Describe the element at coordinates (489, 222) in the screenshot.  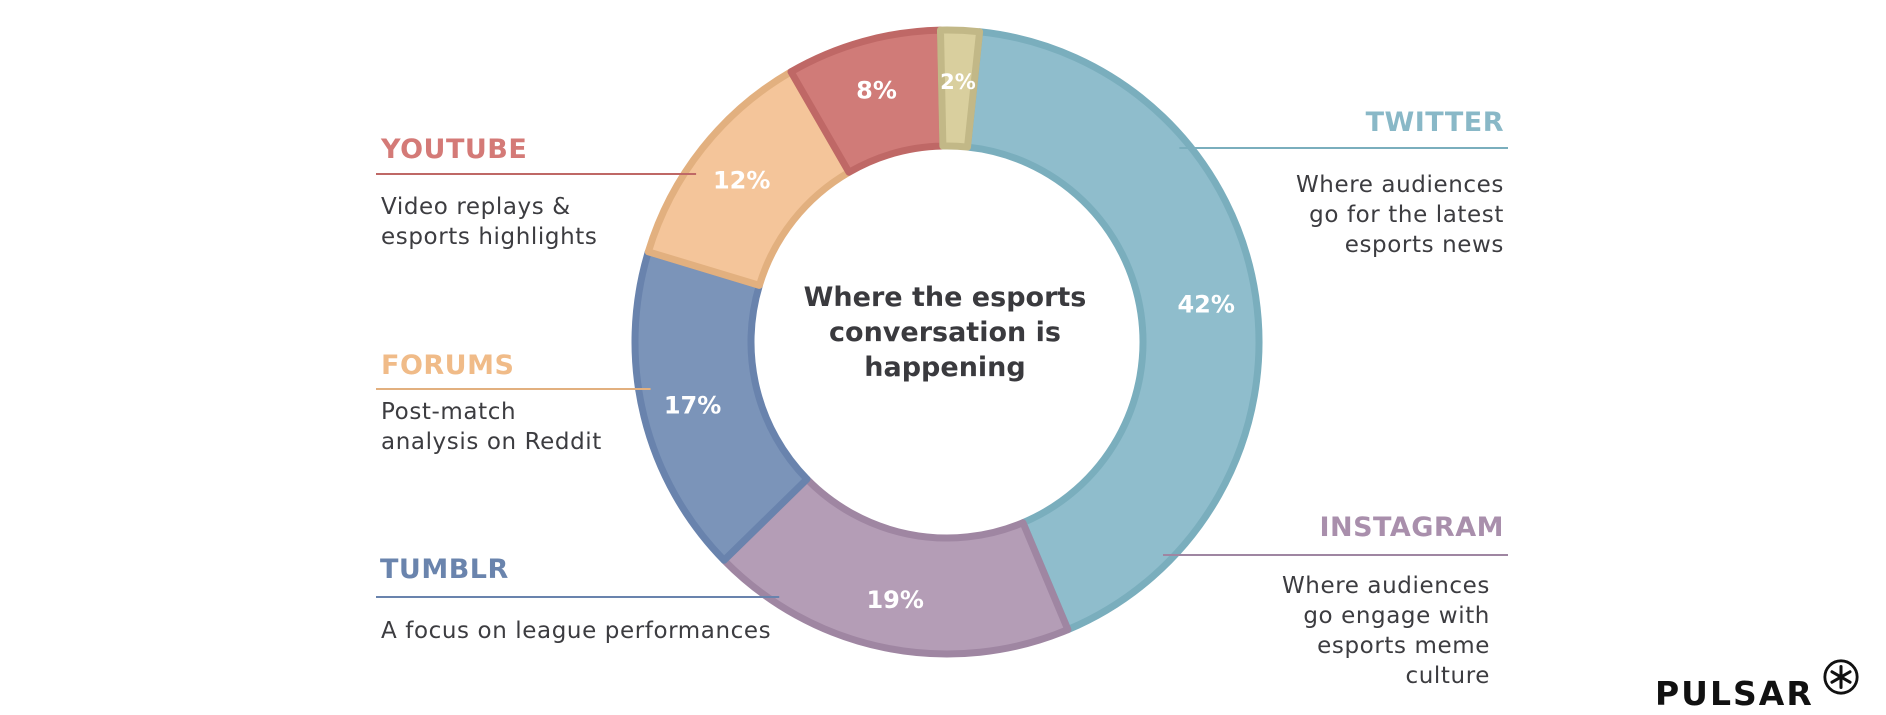
I see `desc-youtube: Video replays & esports highlights` at that location.